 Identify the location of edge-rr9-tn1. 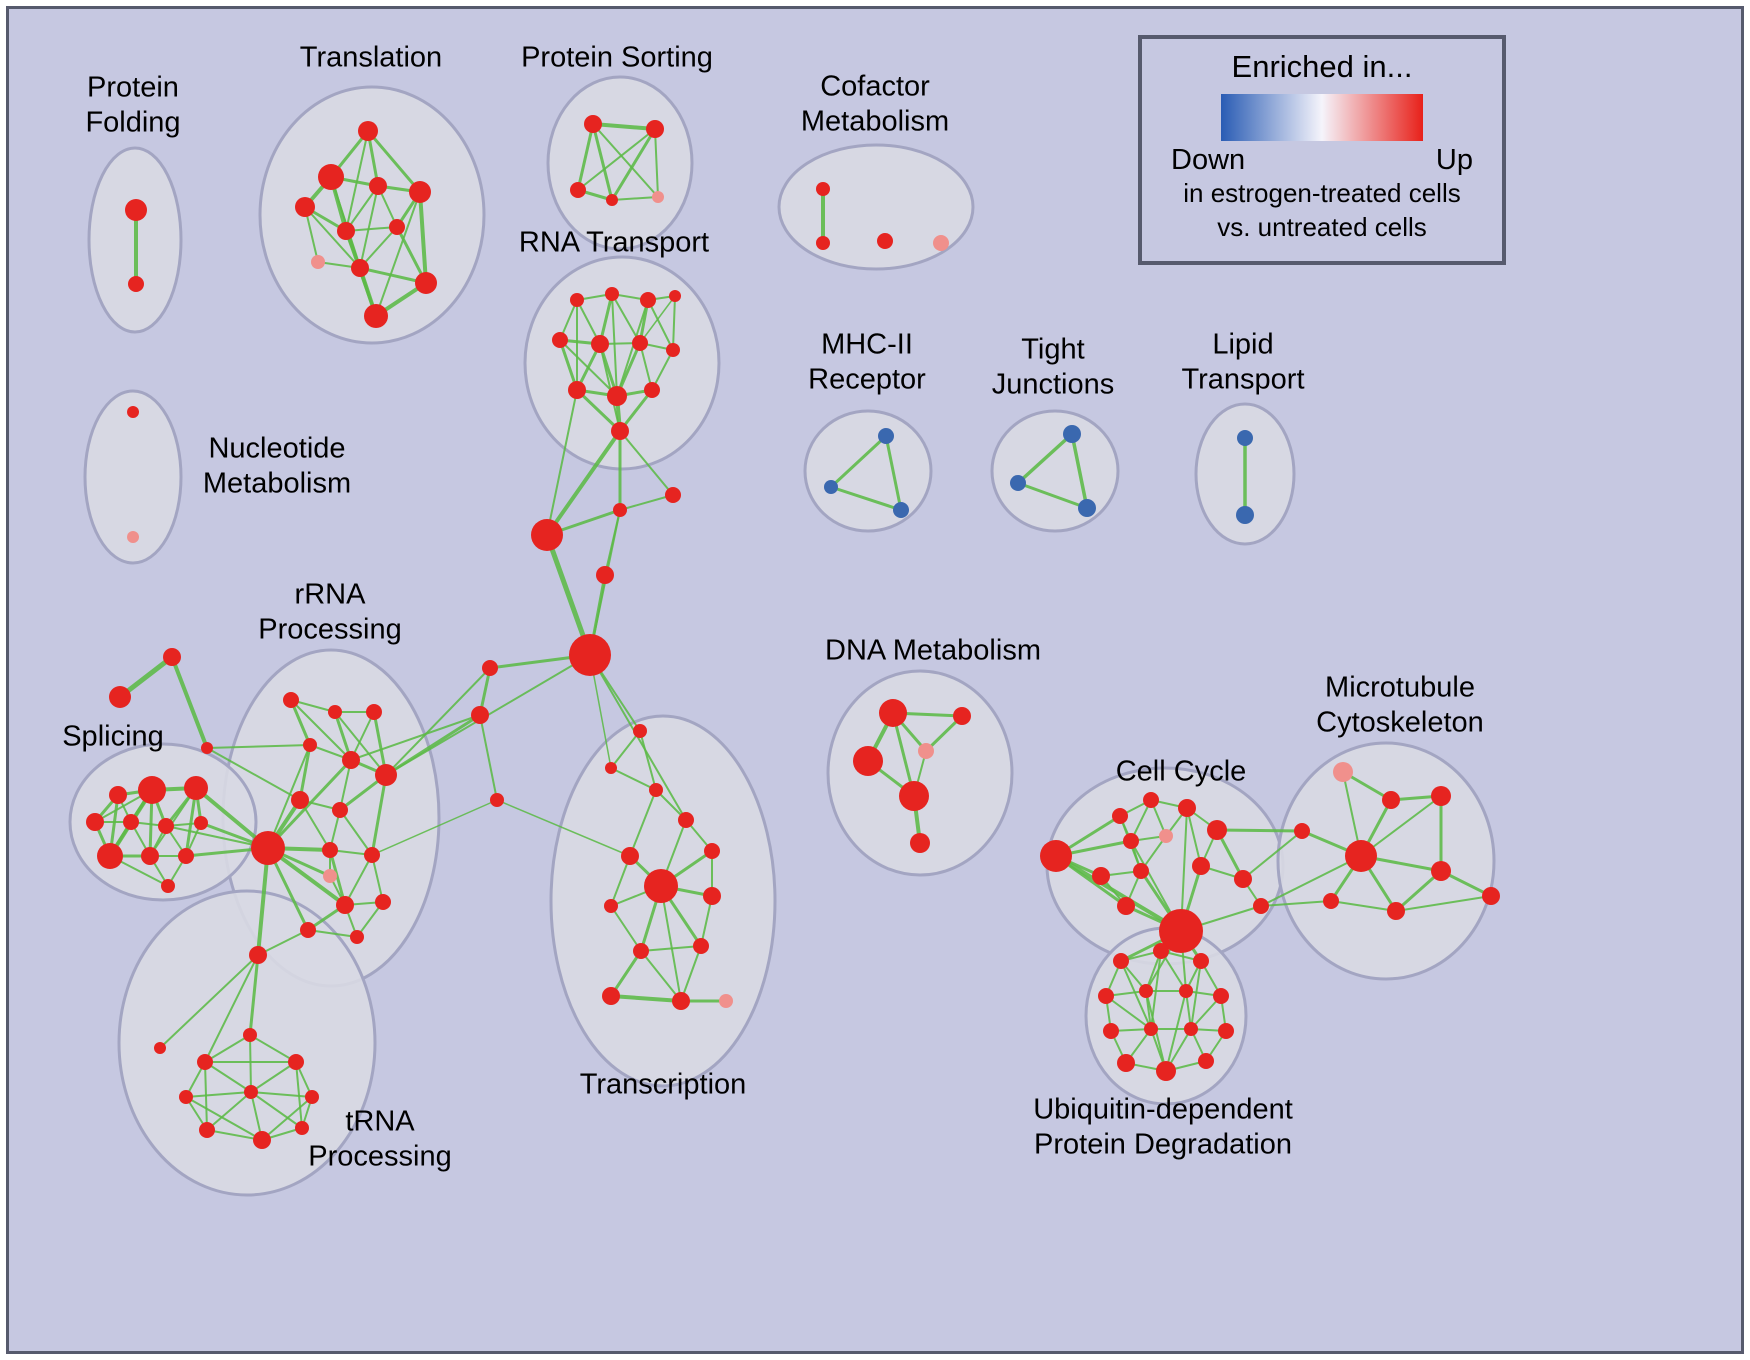
(263, 901).